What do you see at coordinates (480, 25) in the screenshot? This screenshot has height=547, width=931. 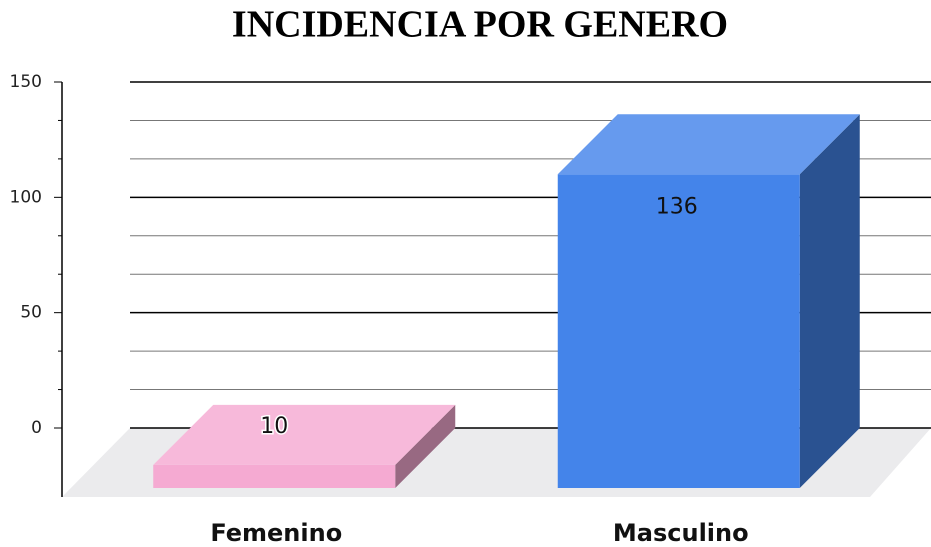 I see `chart-title: INCIDENCIA POR GENERO` at bounding box center [480, 25].